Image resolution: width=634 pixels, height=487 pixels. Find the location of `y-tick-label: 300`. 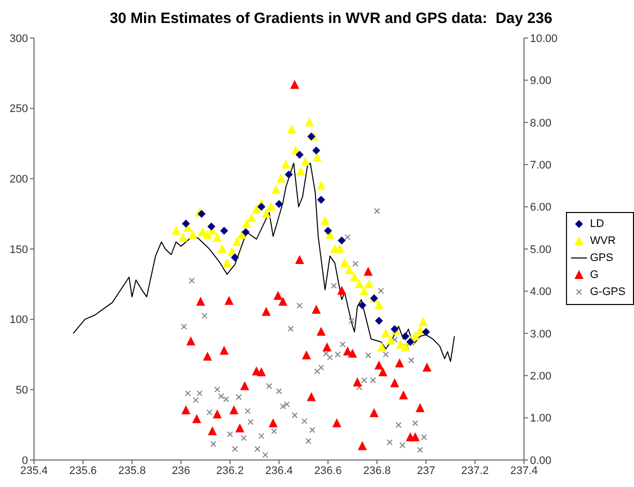

y-tick-label: 300 is located at coordinates (19, 38).